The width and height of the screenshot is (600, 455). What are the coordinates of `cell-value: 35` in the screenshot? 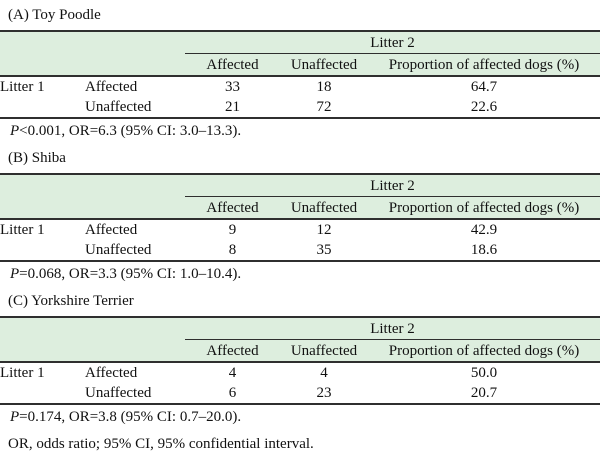 It's located at (324, 250).